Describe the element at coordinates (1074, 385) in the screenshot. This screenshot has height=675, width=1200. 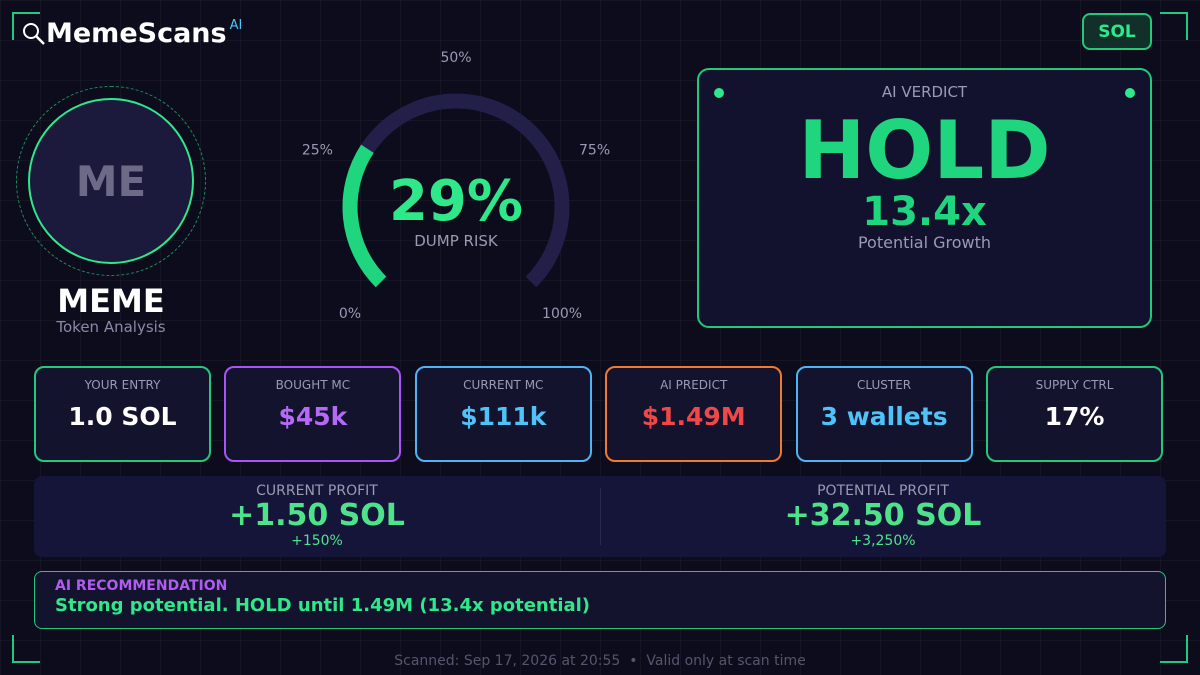
I see `stat-label: SUPPLY CTRL` at that location.